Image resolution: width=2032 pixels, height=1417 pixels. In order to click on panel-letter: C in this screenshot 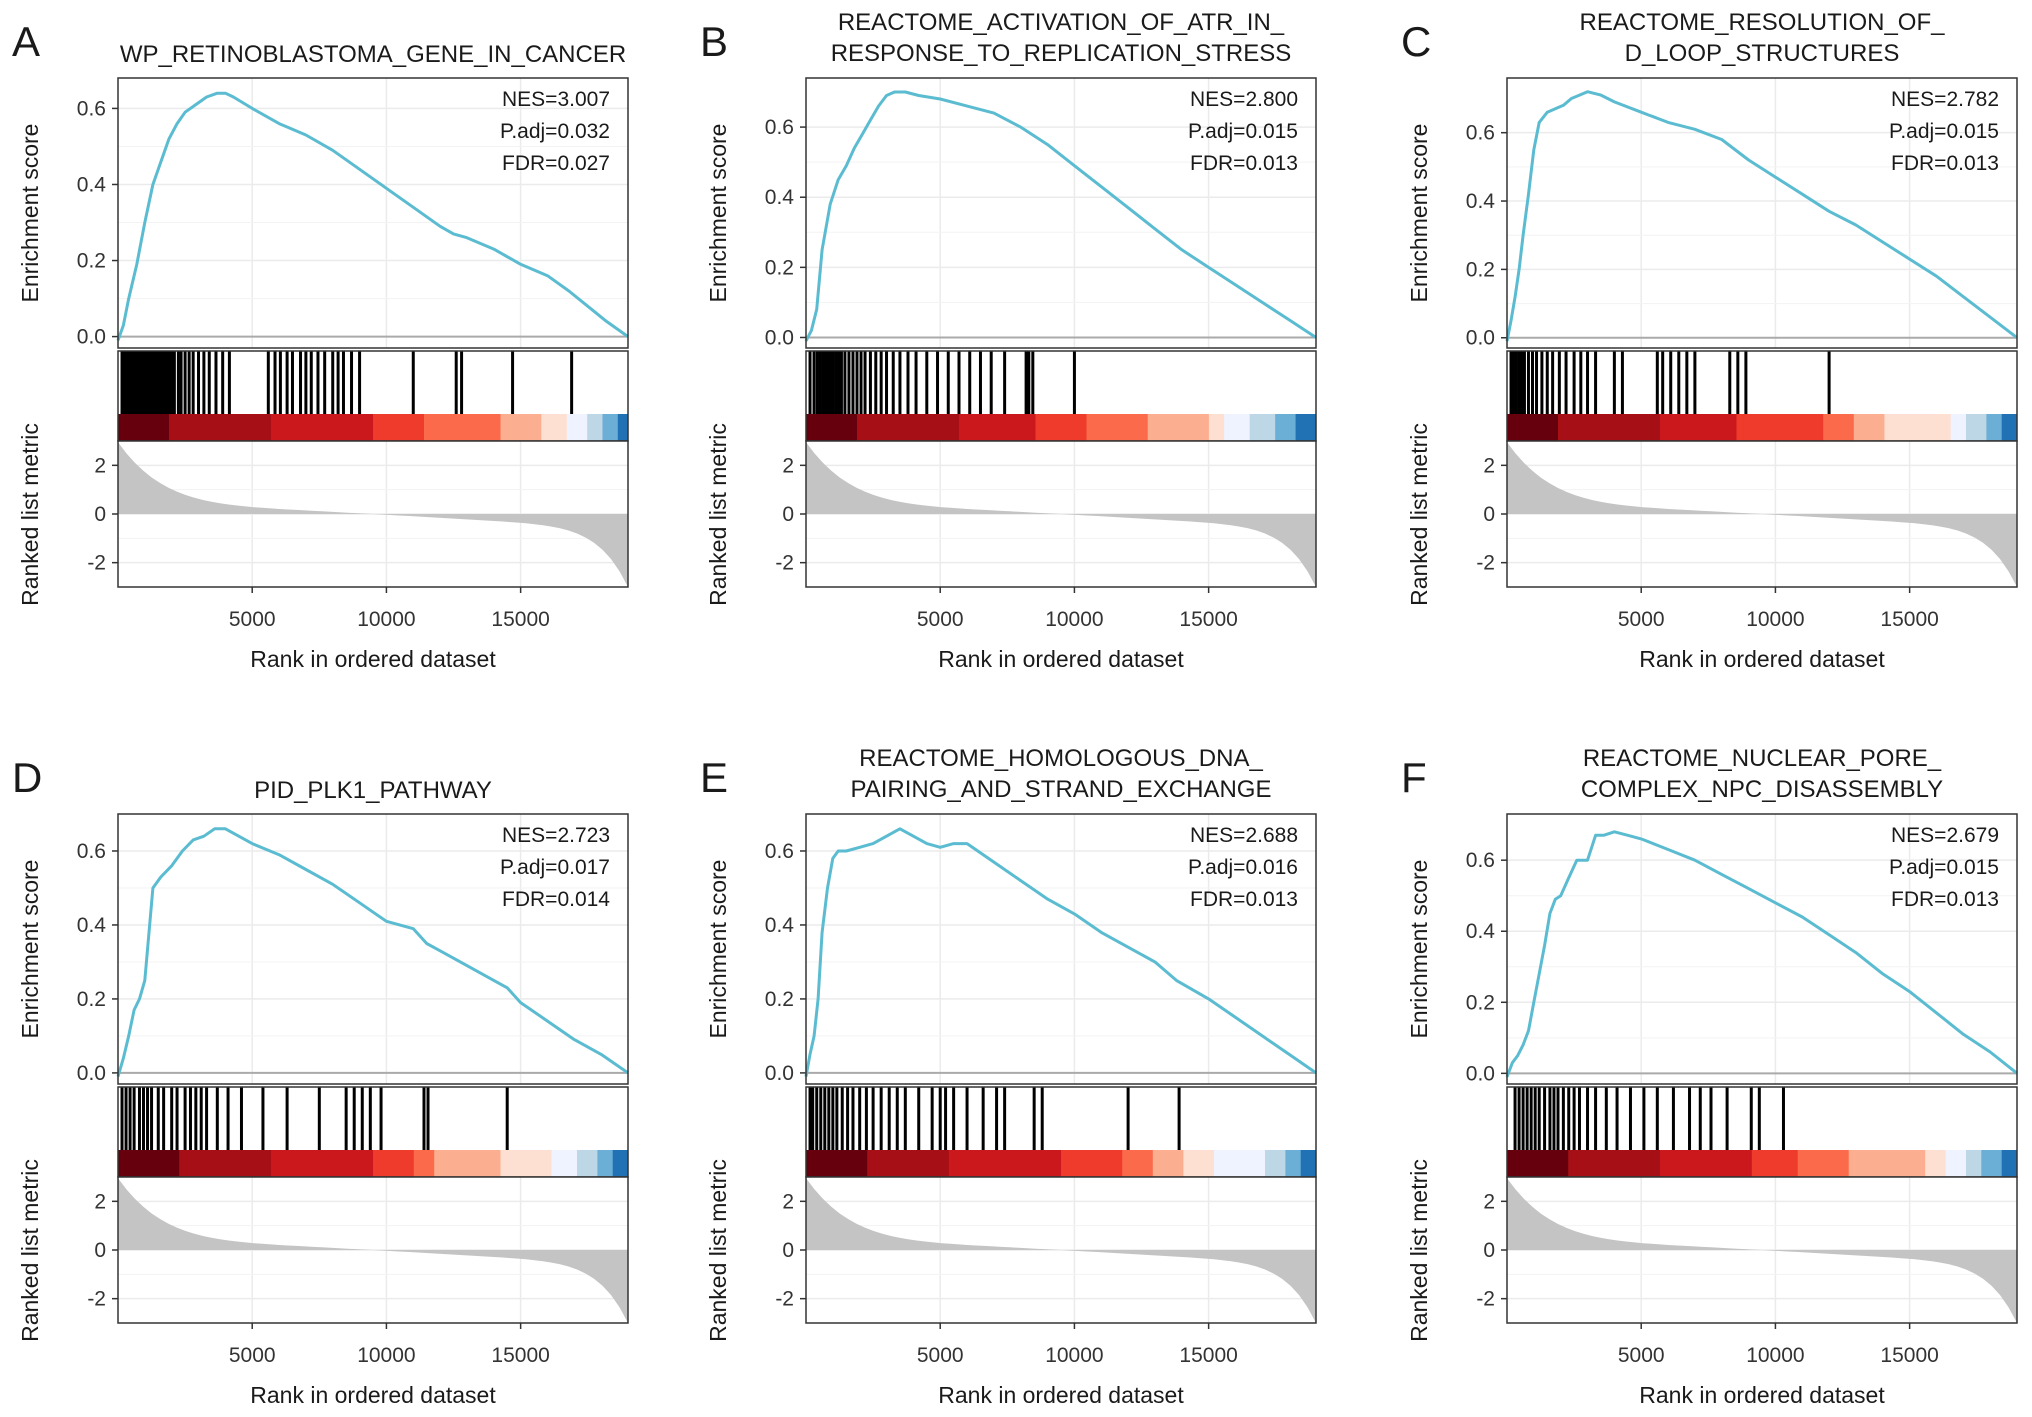, I will do `click(1416, 41)`.